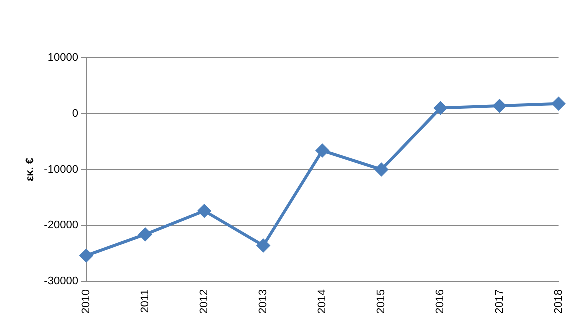 This screenshot has height=321, width=575. I want to click on y-axis-title: εκ. €, so click(30, 170).